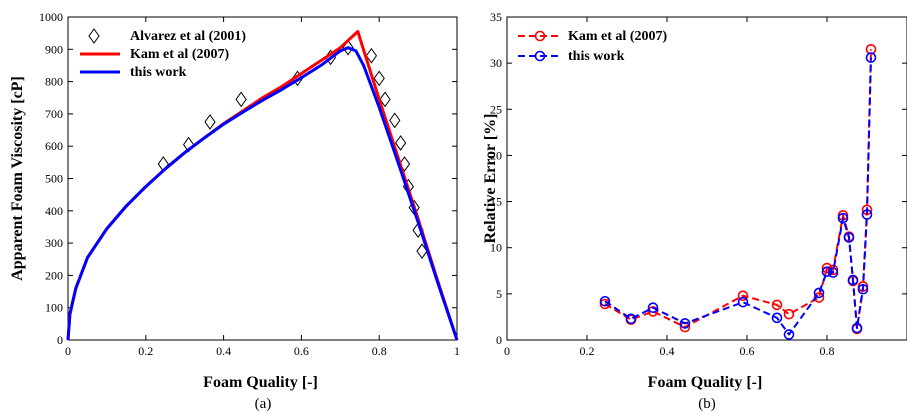 Image resolution: width=907 pixels, height=414 pixels. Describe the element at coordinates (496, 109) in the screenshot. I see `y-tick-label: 25` at that location.